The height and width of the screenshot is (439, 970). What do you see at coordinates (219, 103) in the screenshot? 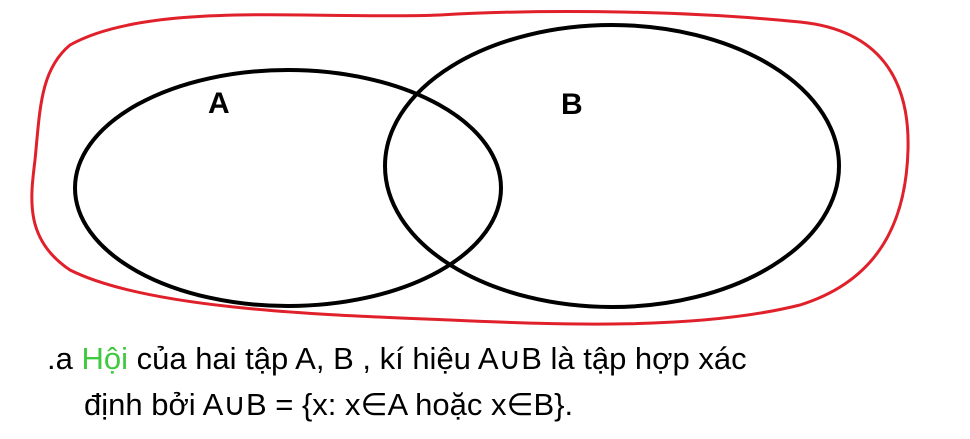
I see `set-a-label: A` at bounding box center [219, 103].